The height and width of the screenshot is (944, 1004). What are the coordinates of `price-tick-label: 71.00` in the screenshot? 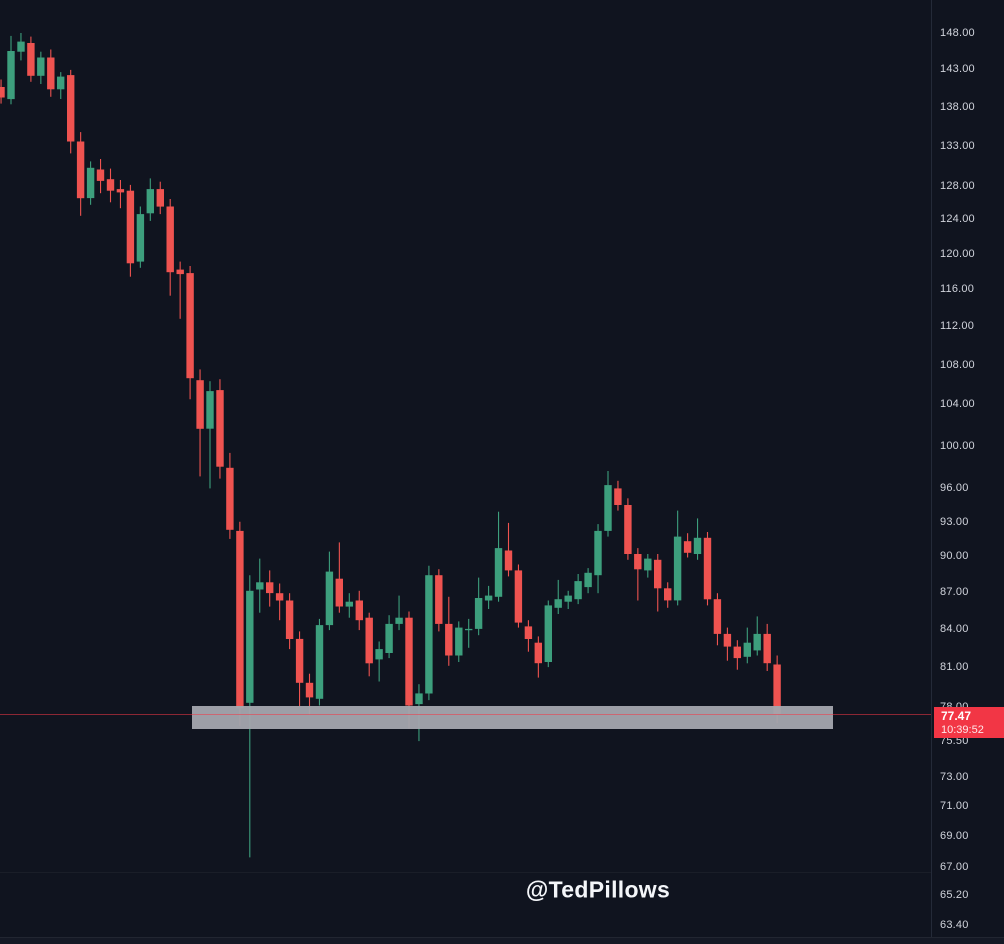 It's located at (954, 805).